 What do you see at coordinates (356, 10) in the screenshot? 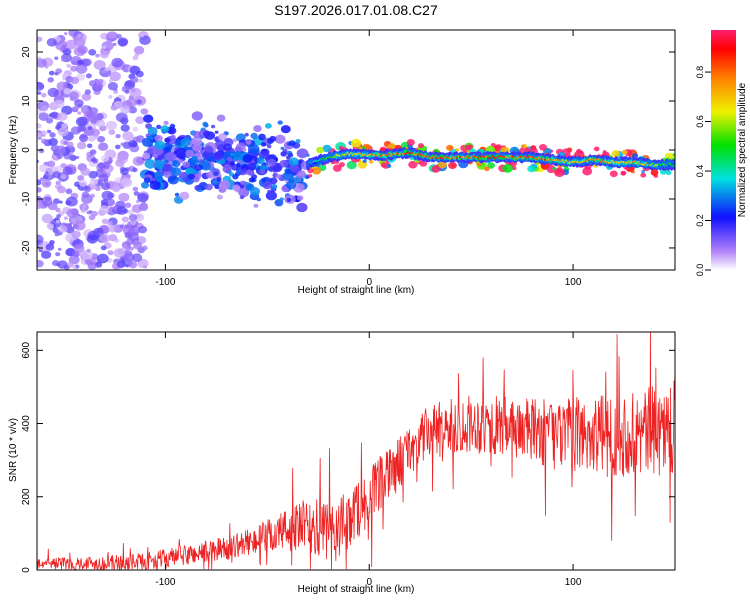
I see `figure-title: S197.2026.017.01.08.C27` at bounding box center [356, 10].